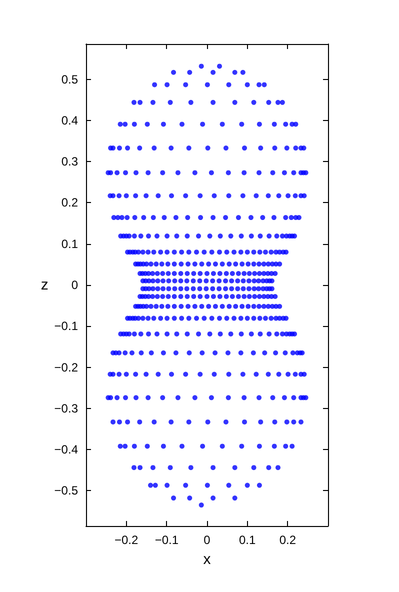  I want to click on y-axis-title: z, so click(44, 285).